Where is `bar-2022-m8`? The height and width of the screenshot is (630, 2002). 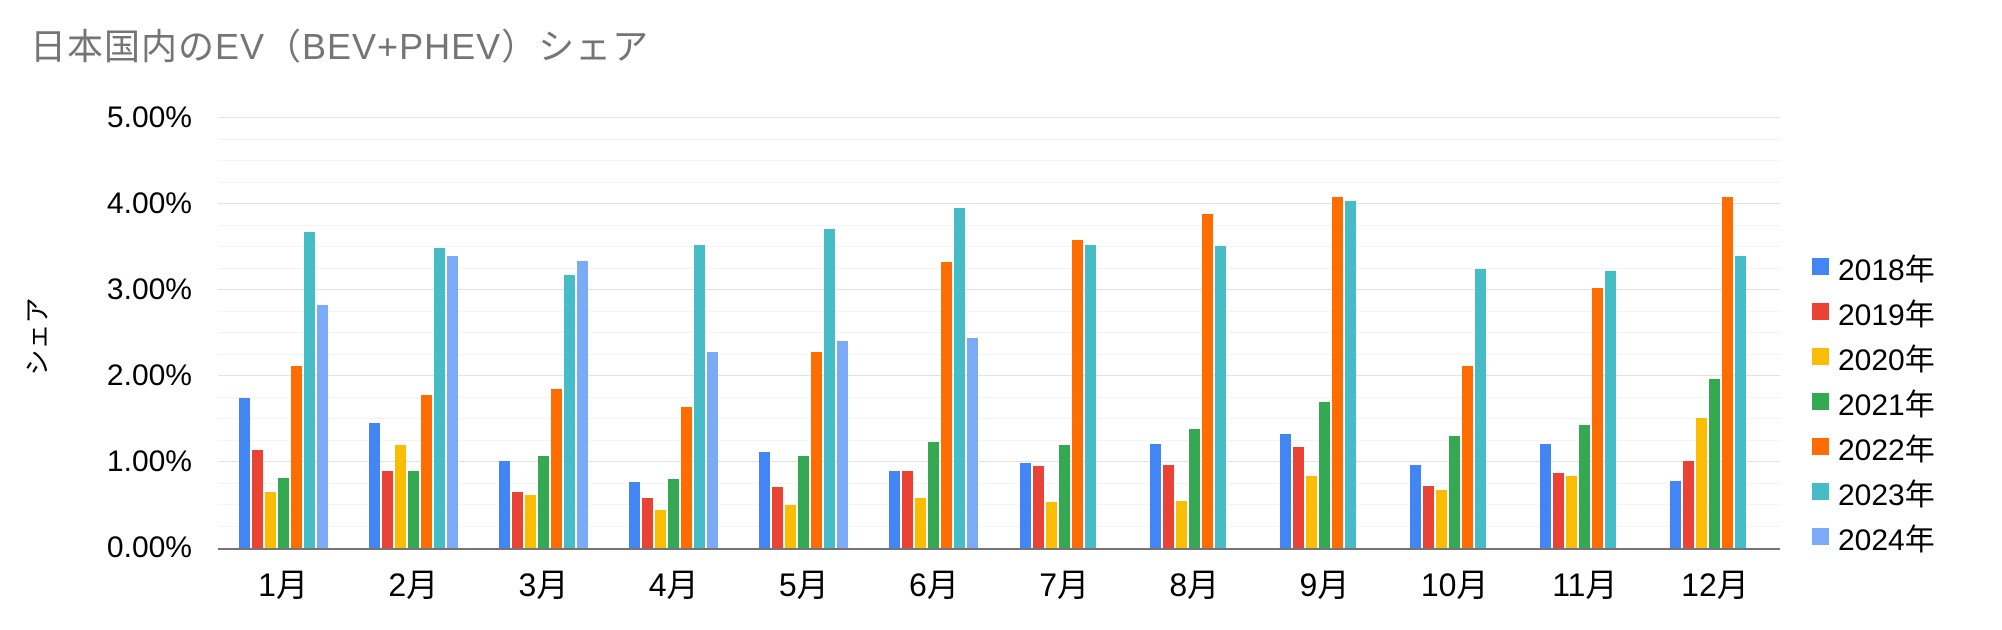 bar-2022-m8 is located at coordinates (1207, 381).